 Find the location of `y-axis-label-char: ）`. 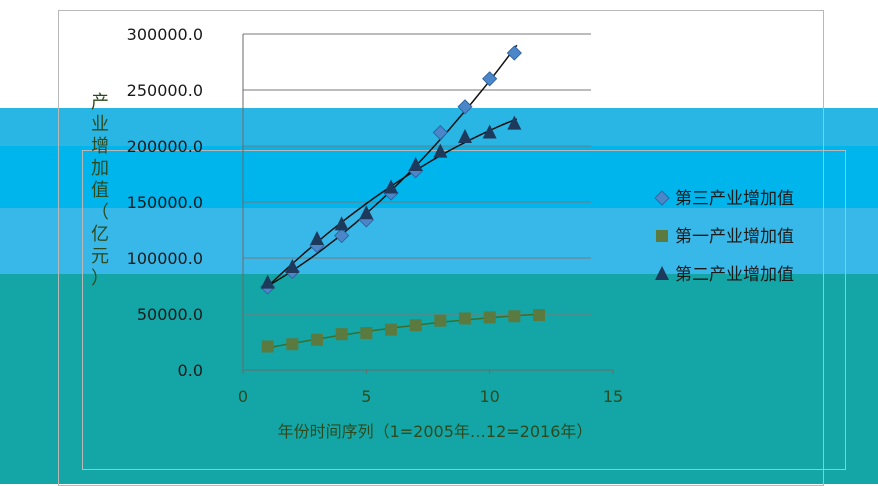

y-axis-label-char: ） is located at coordinates (100, 278).